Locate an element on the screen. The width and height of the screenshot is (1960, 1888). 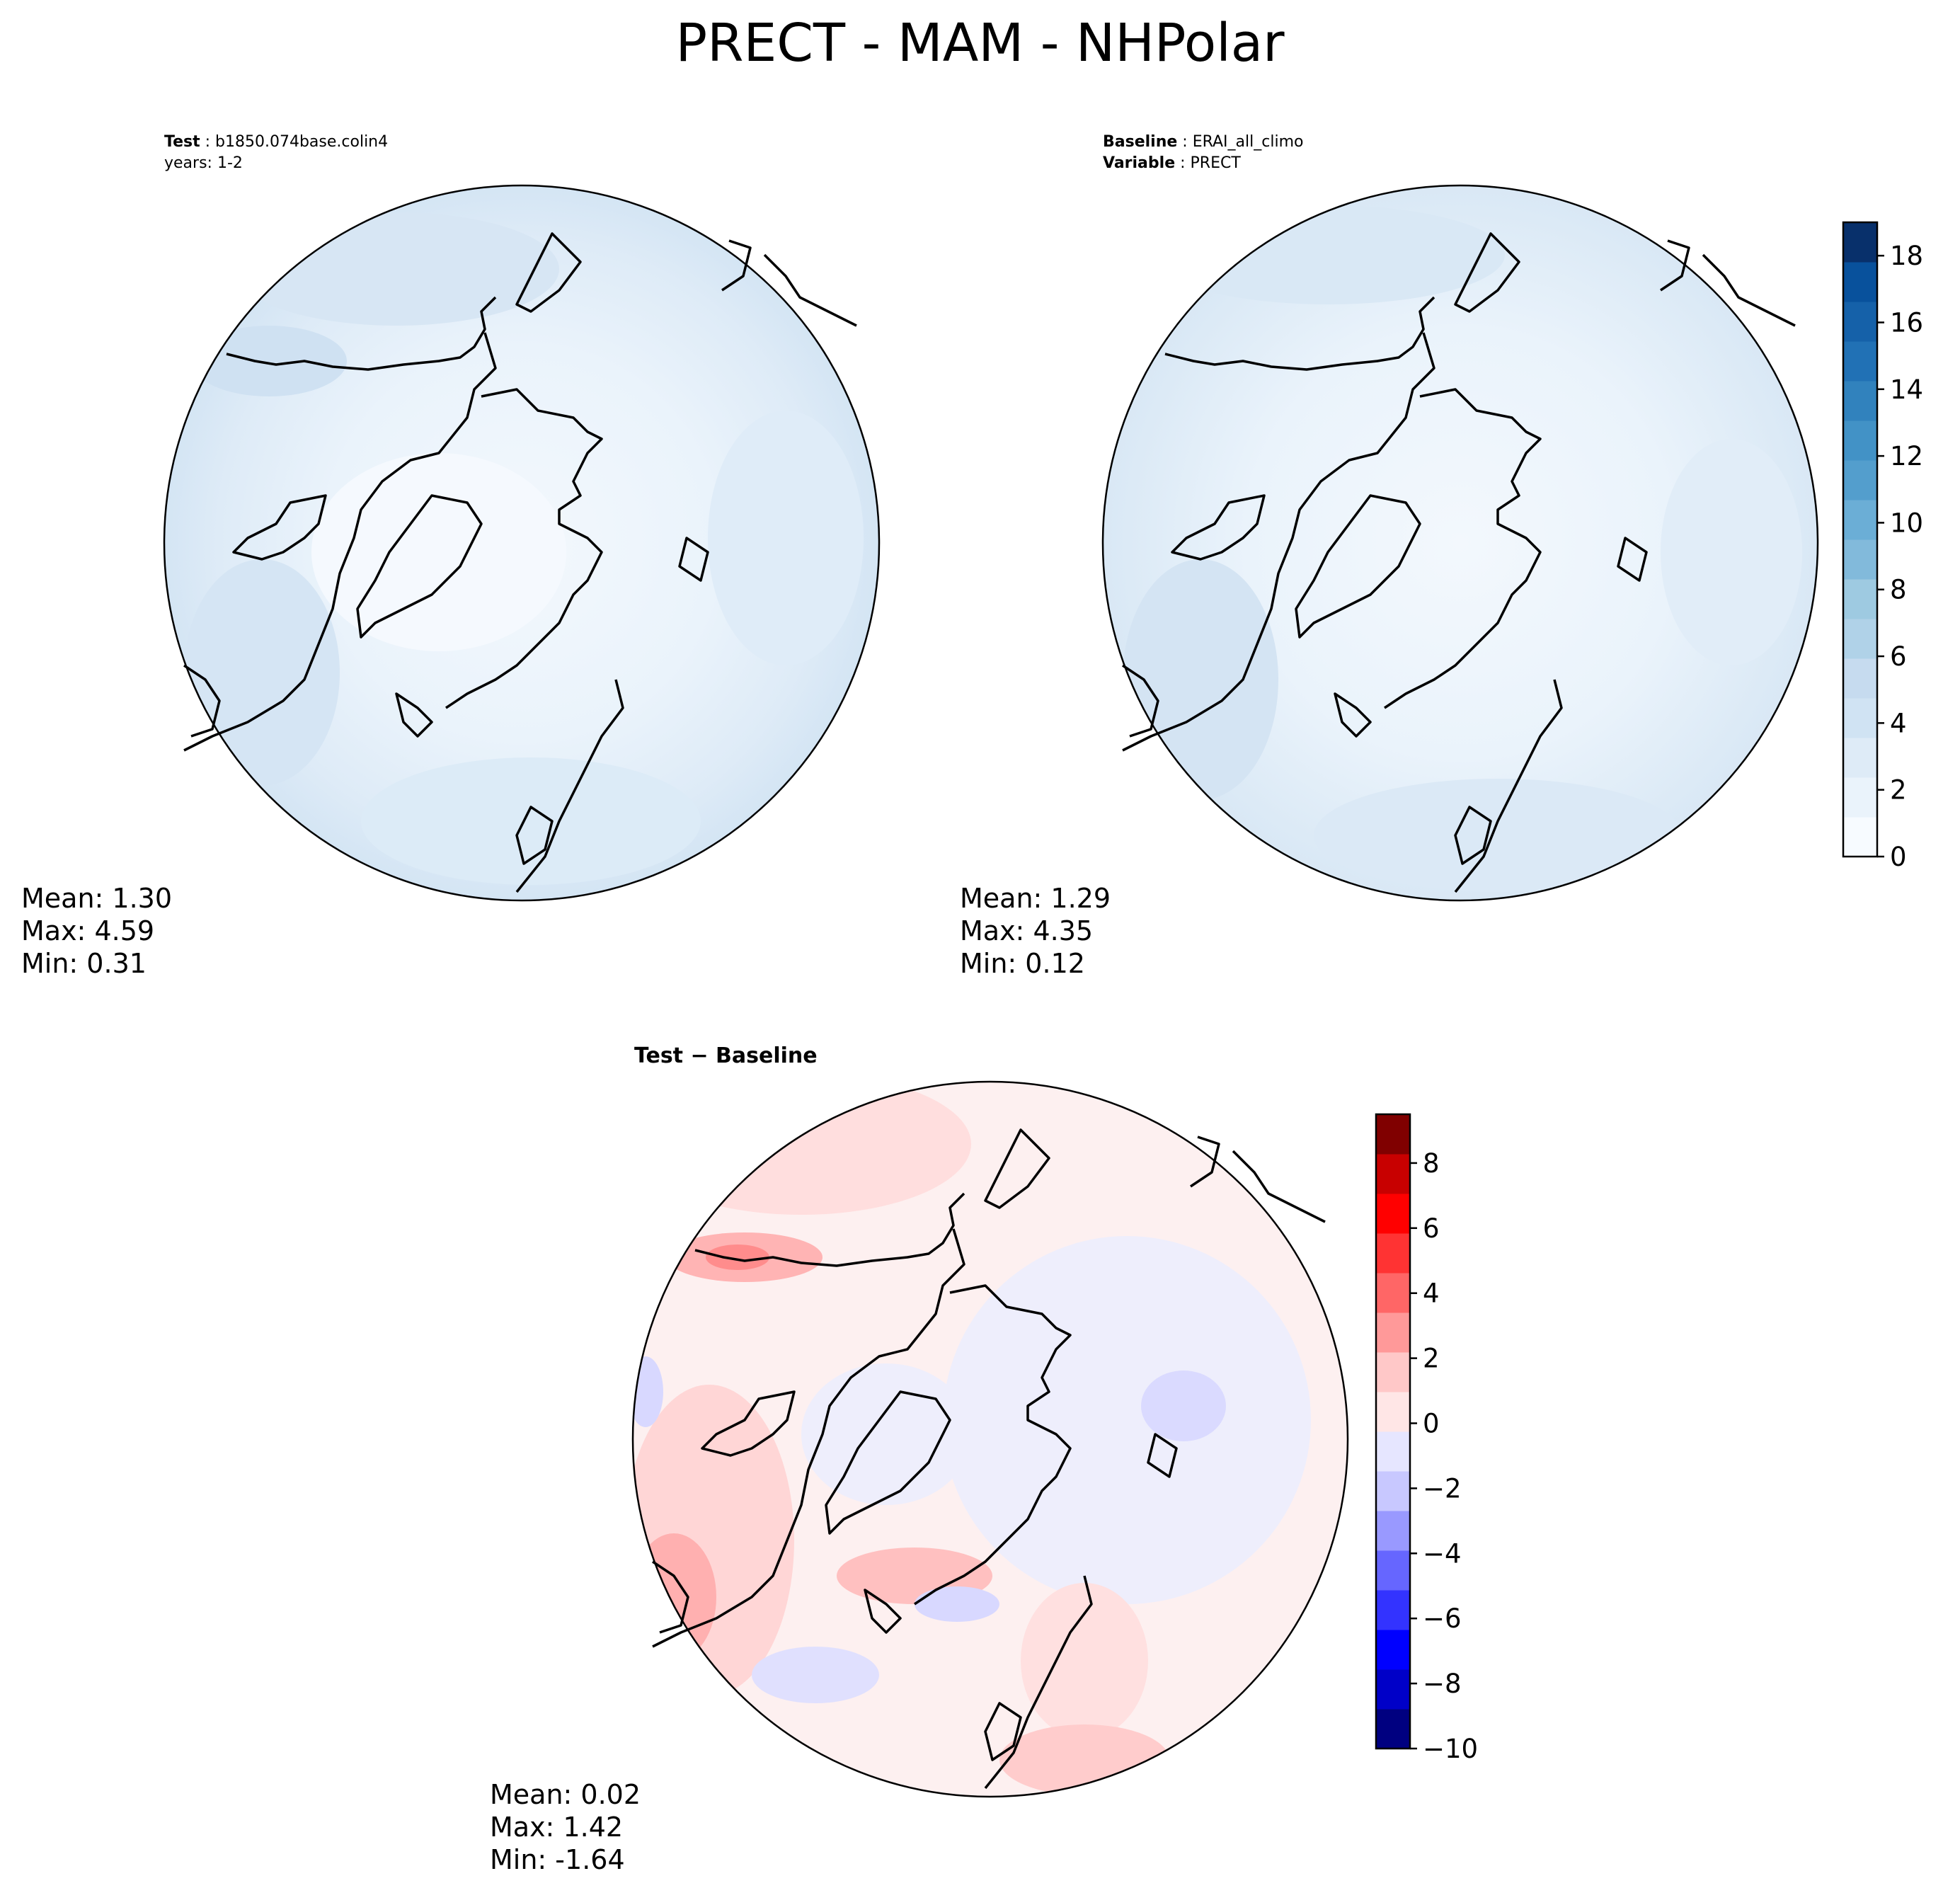
test-field-aleutian is located at coordinates (269, 361).